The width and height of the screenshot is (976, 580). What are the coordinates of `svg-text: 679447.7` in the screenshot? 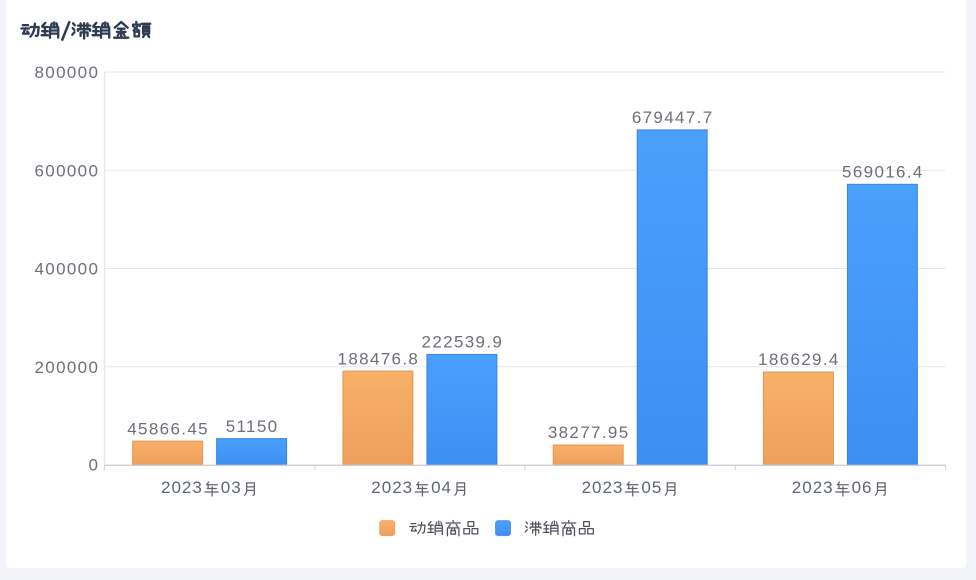 It's located at (673, 117).